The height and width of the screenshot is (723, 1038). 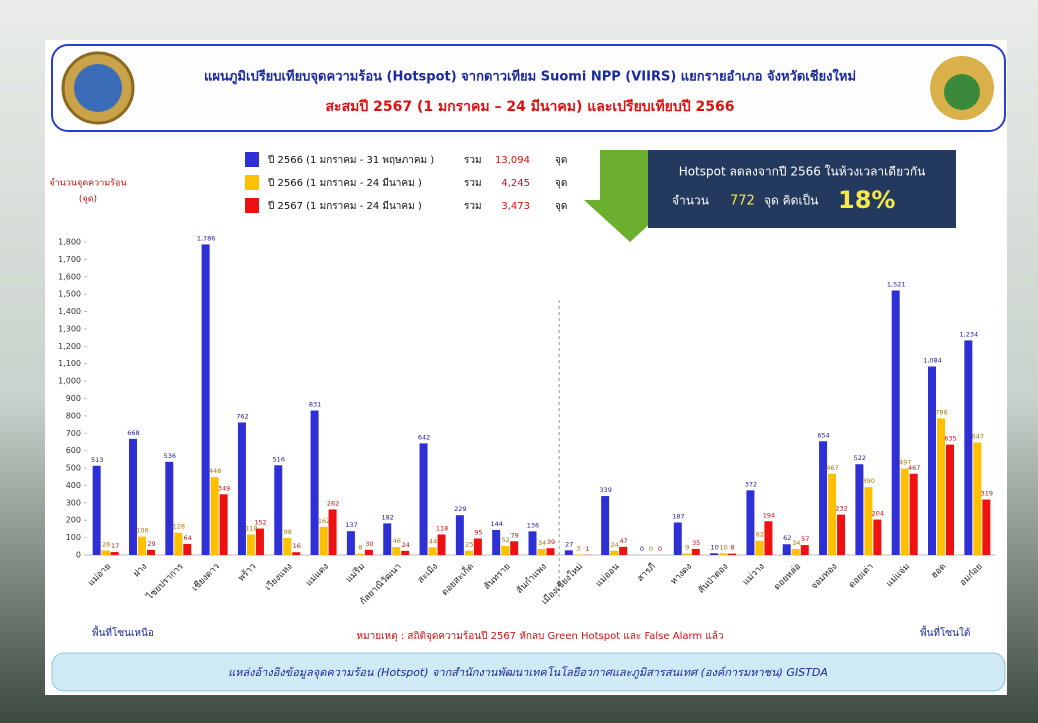 What do you see at coordinates (969, 334) in the screenshot?
I see `data-label: 1,234` at bounding box center [969, 334].